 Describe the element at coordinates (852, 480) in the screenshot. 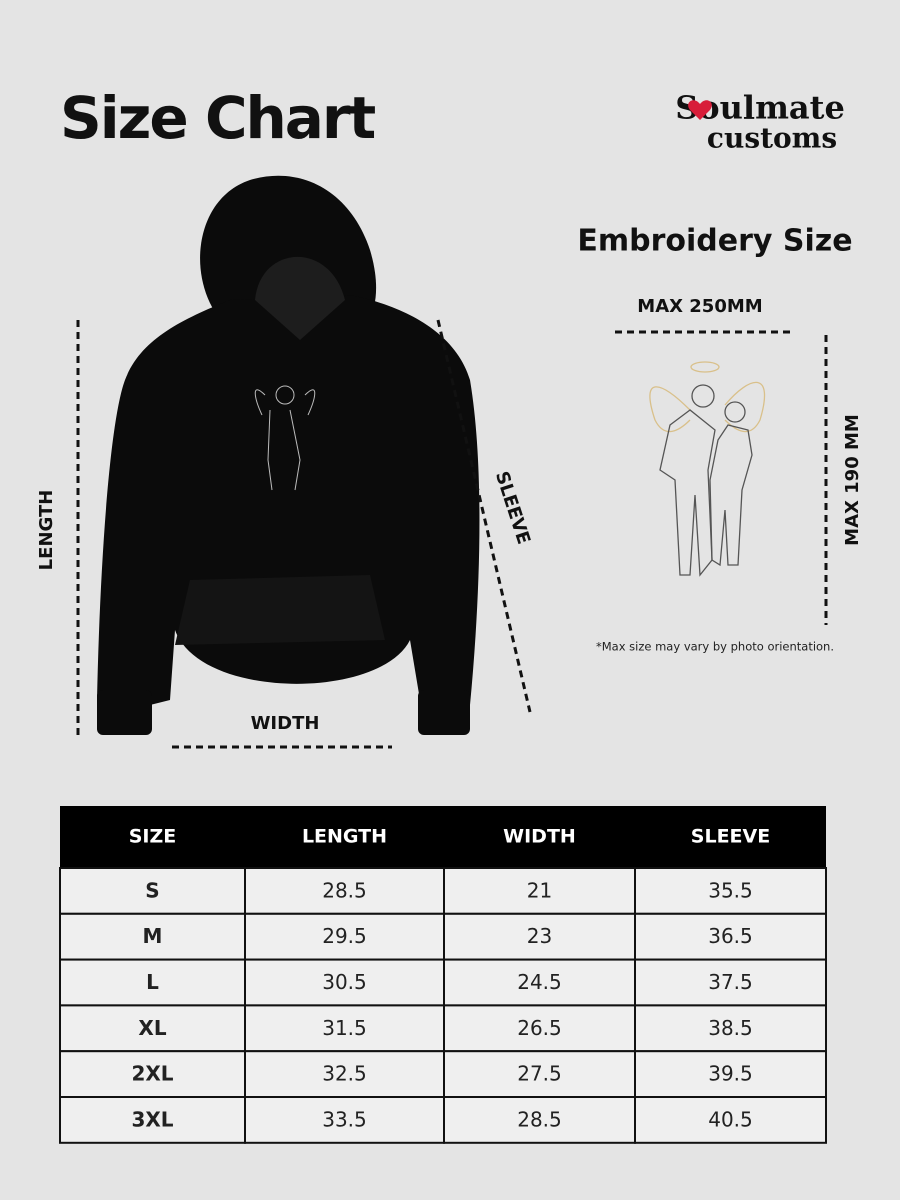

I see `max-height: MAX 190 MM` at that location.